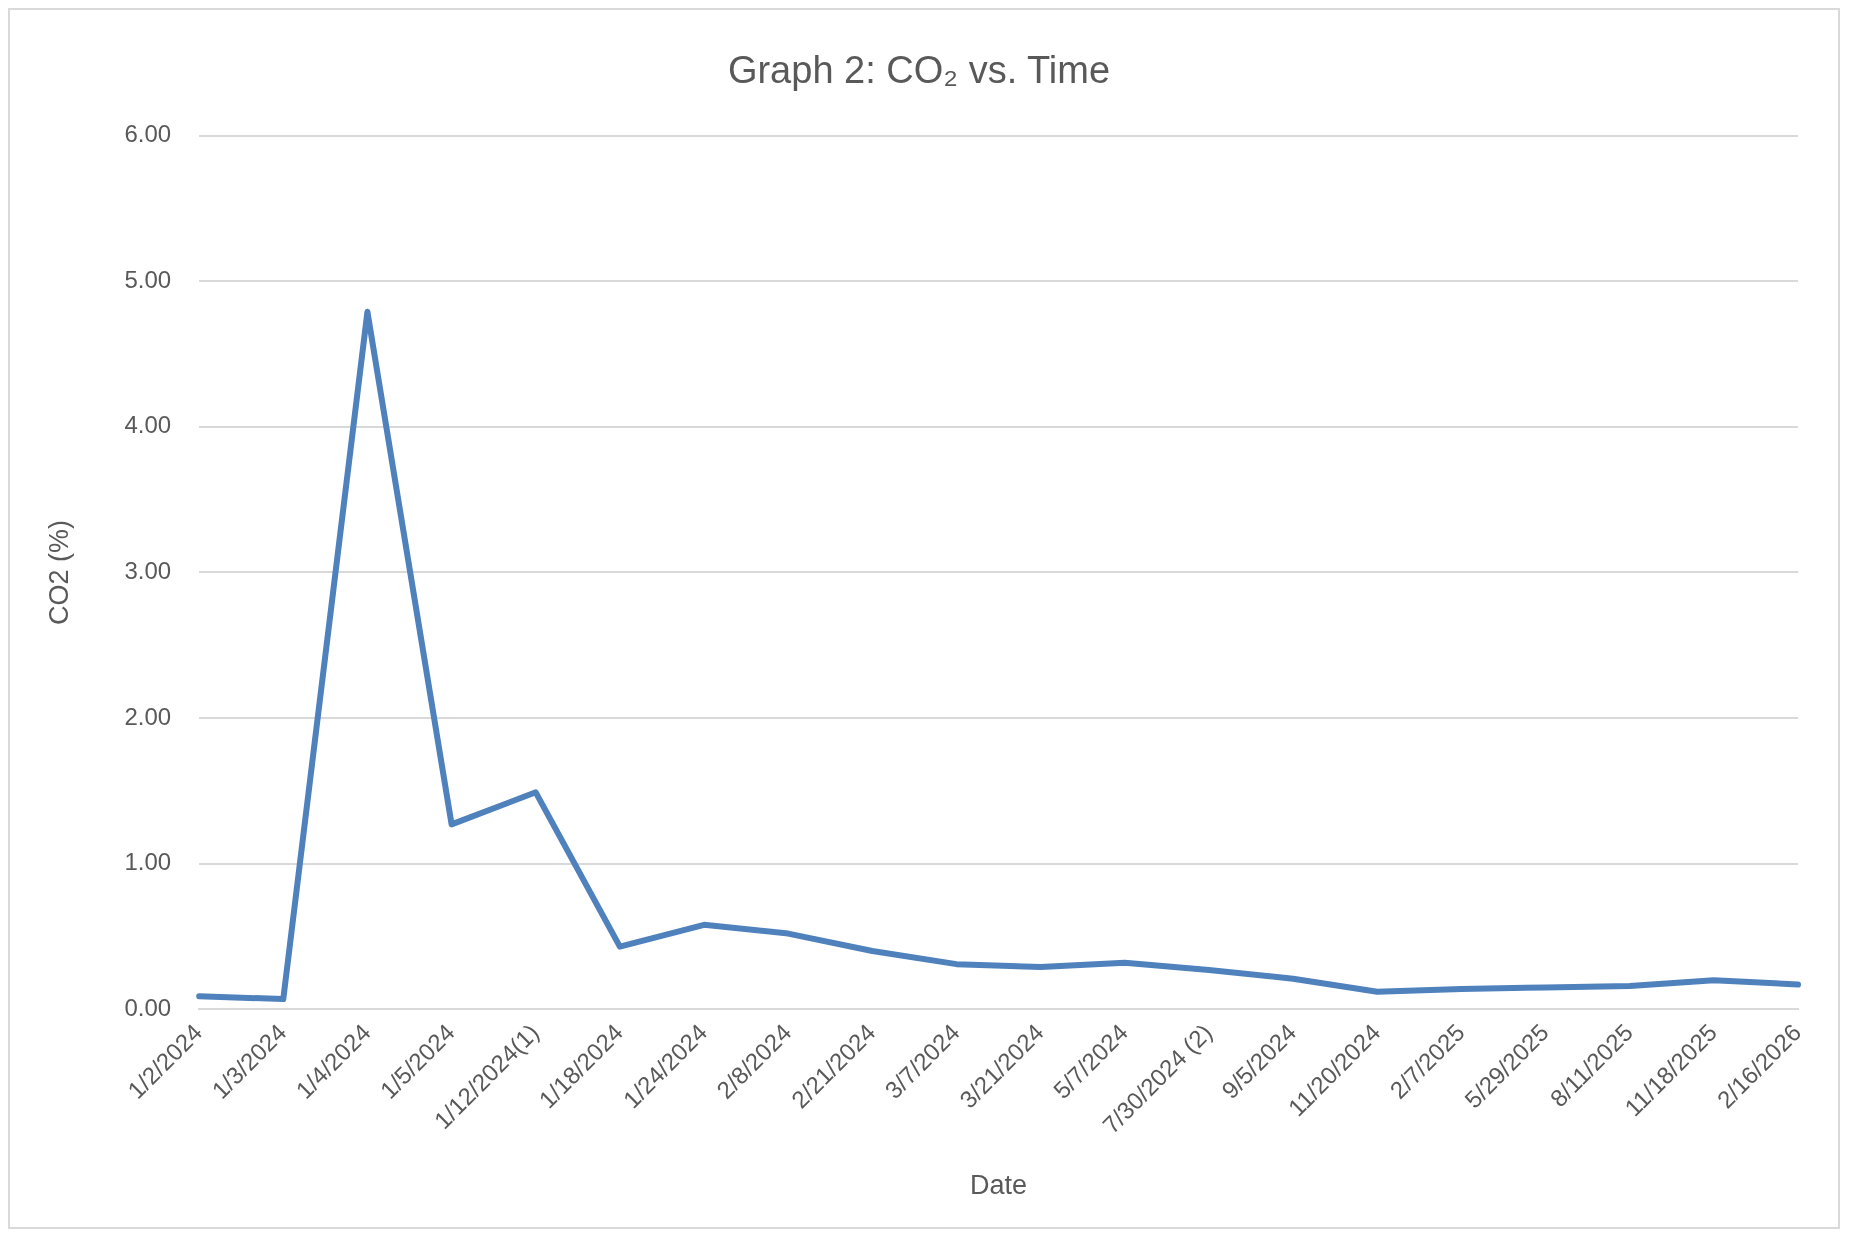 Image resolution: width=1850 pixels, height=1239 pixels. What do you see at coordinates (148, 134) in the screenshot?
I see `y-tick-label: 6.00` at bounding box center [148, 134].